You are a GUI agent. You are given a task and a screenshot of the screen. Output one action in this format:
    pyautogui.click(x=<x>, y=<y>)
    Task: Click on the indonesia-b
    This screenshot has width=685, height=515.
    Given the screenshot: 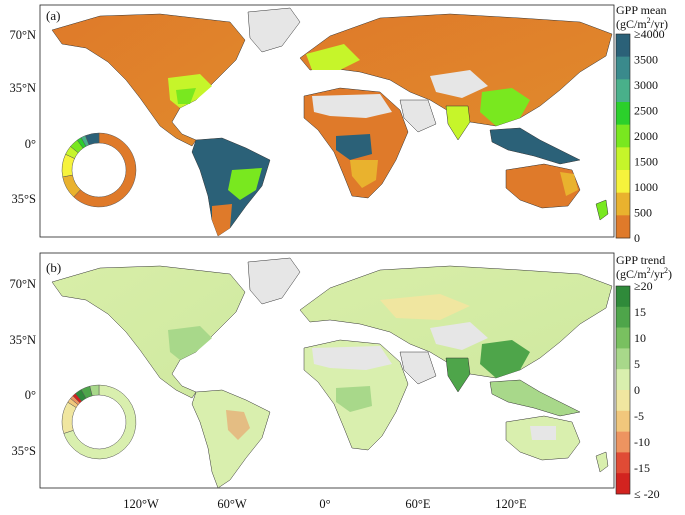 What is the action you would take?
    pyautogui.click(x=535, y=398)
    